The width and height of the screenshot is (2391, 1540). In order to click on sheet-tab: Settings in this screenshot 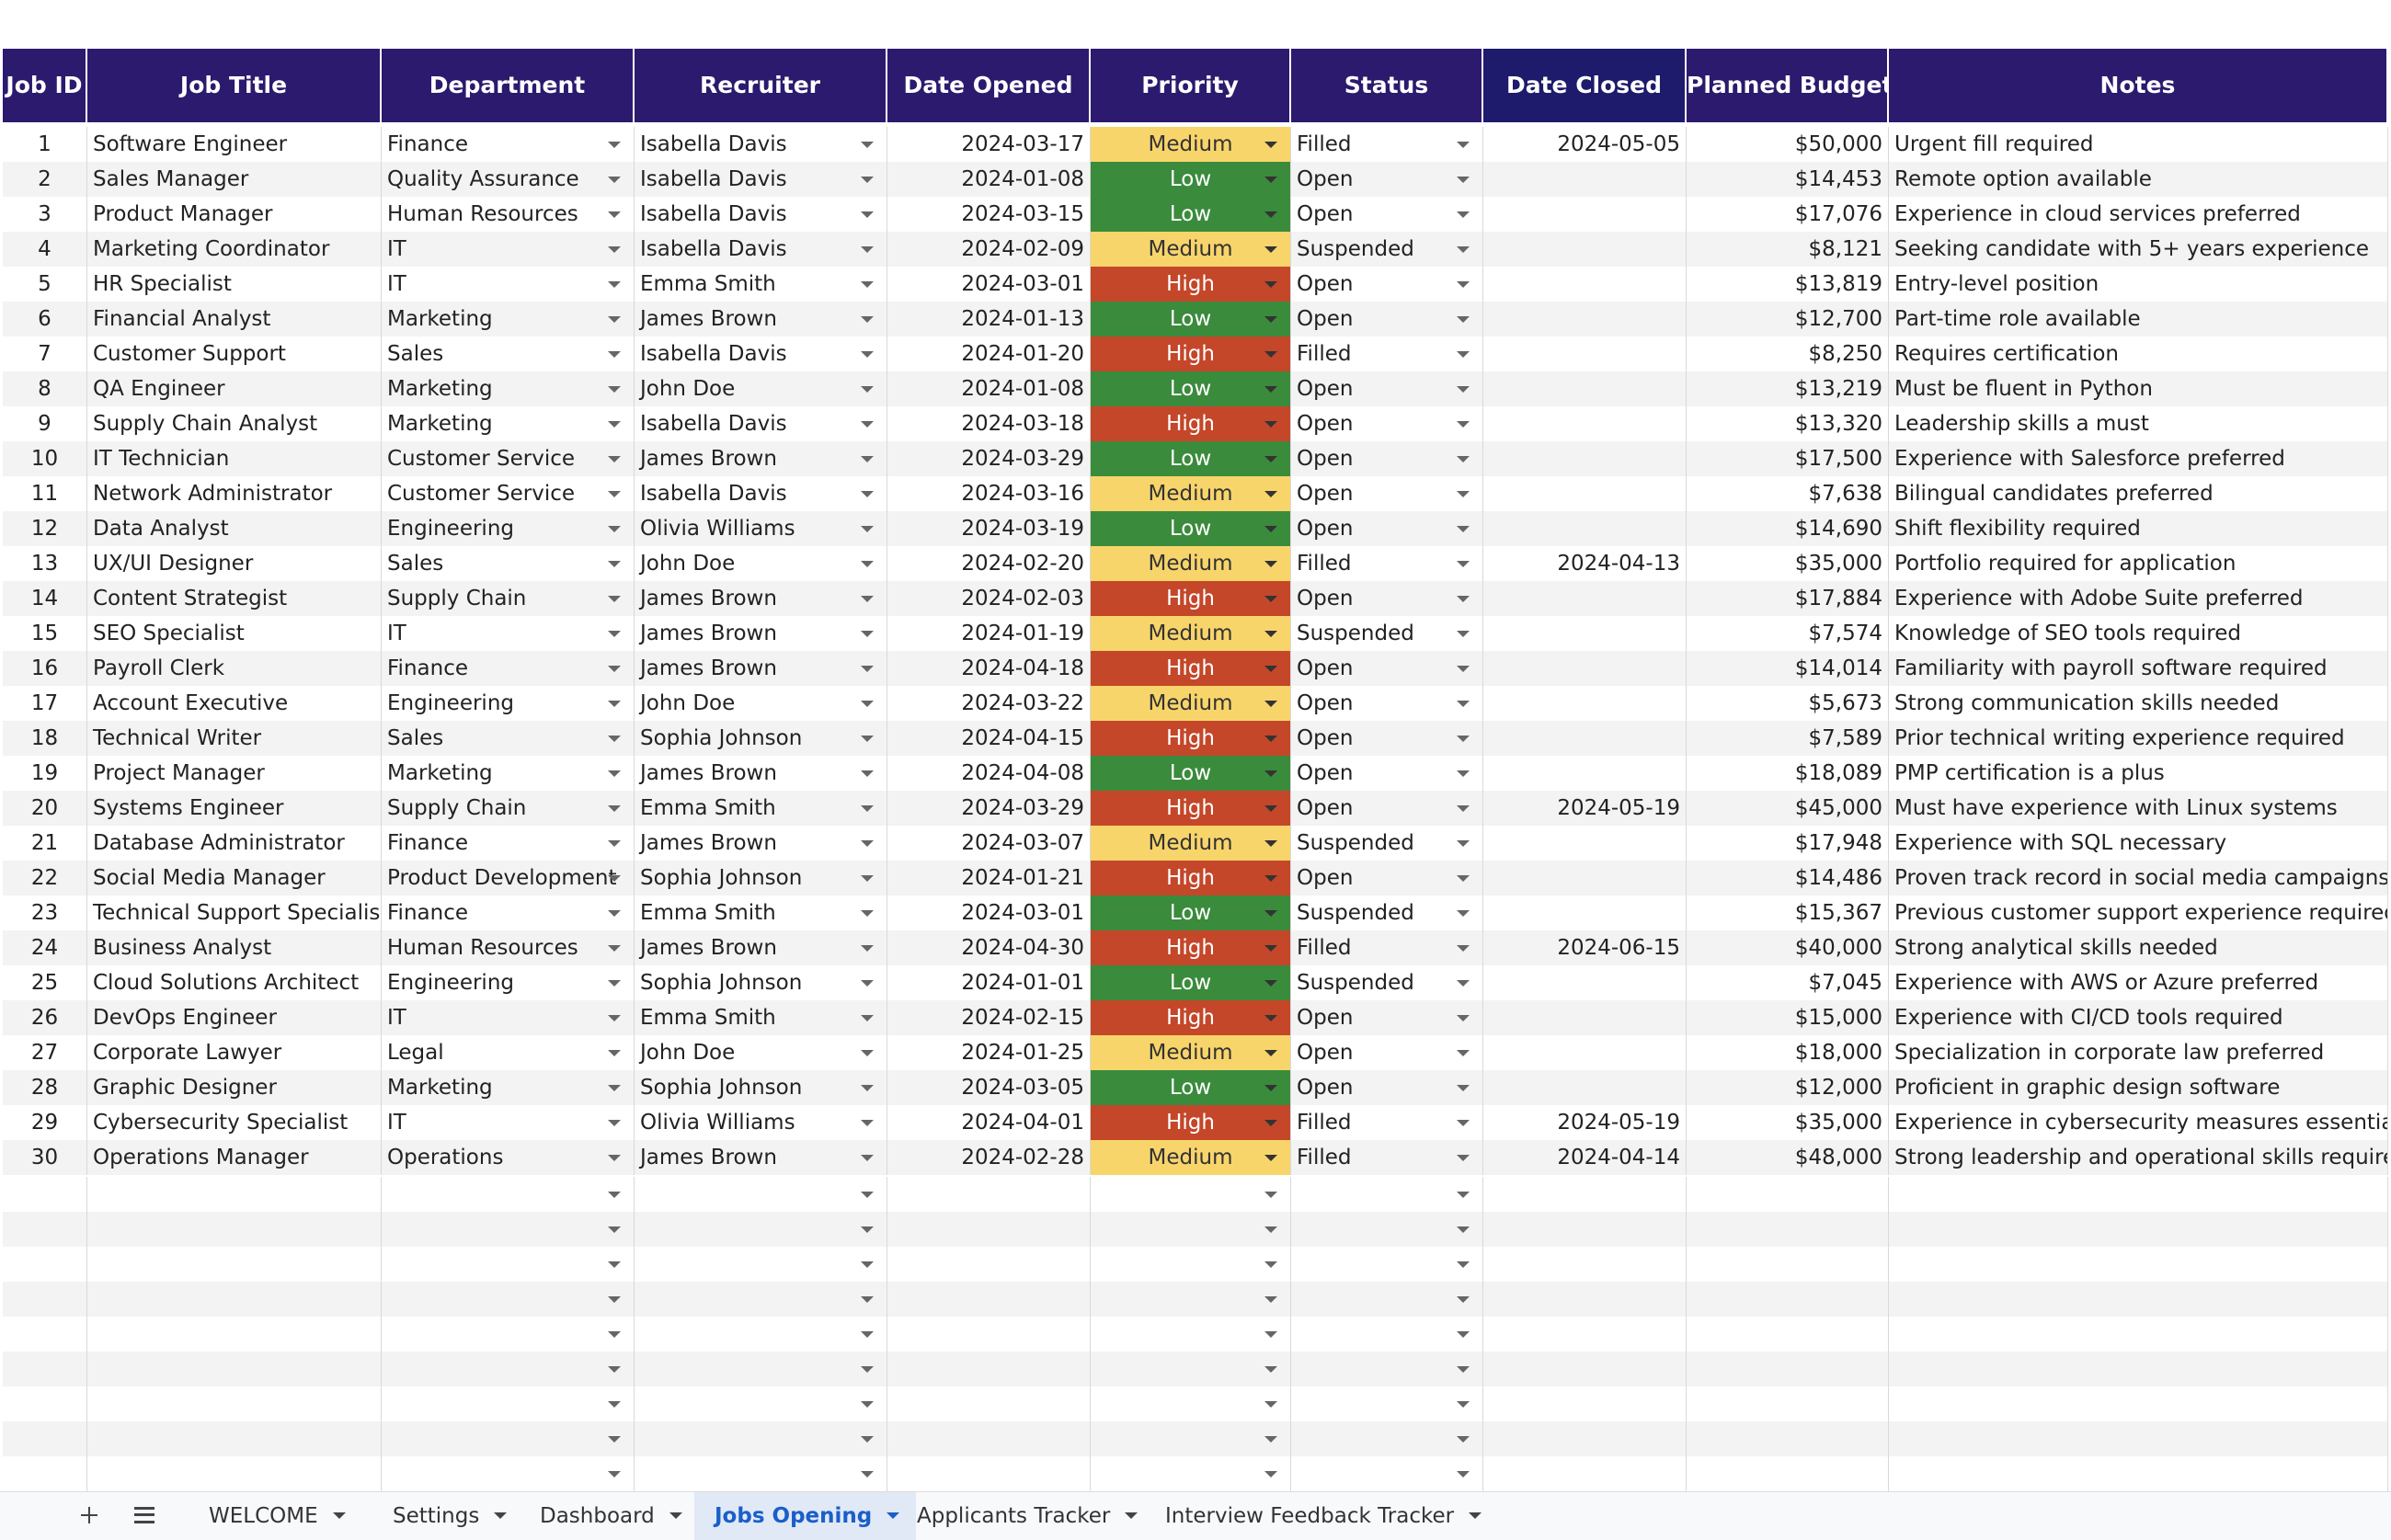, I will do `click(447, 1516)`.